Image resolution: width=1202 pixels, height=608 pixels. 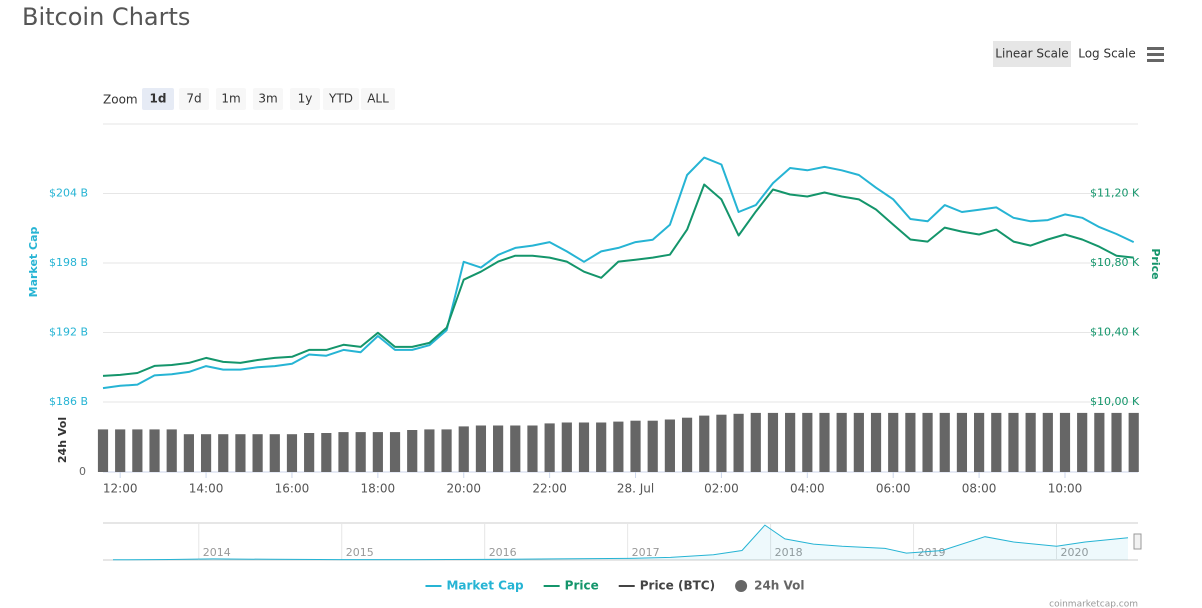 I want to click on x-tick-label: 12:00, so click(x=120, y=489).